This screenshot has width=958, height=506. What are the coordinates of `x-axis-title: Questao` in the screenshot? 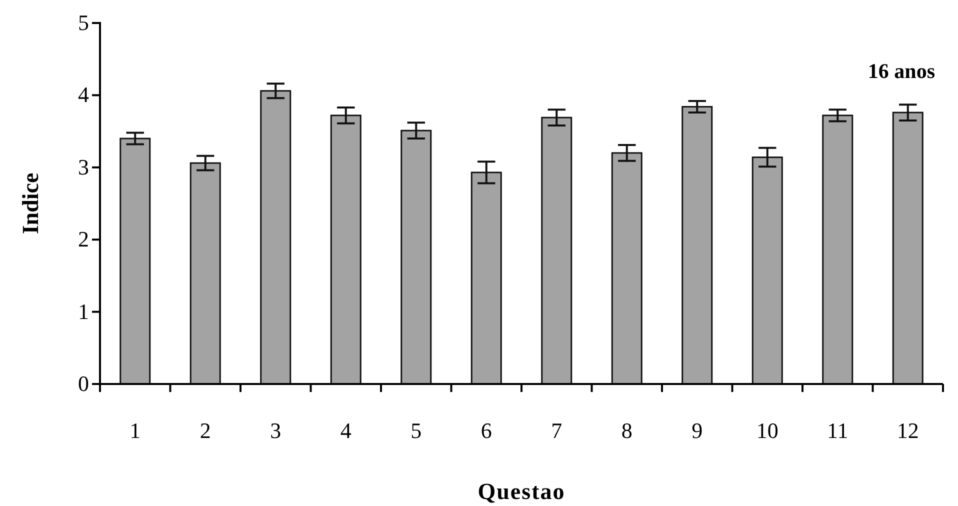 It's located at (522, 491).